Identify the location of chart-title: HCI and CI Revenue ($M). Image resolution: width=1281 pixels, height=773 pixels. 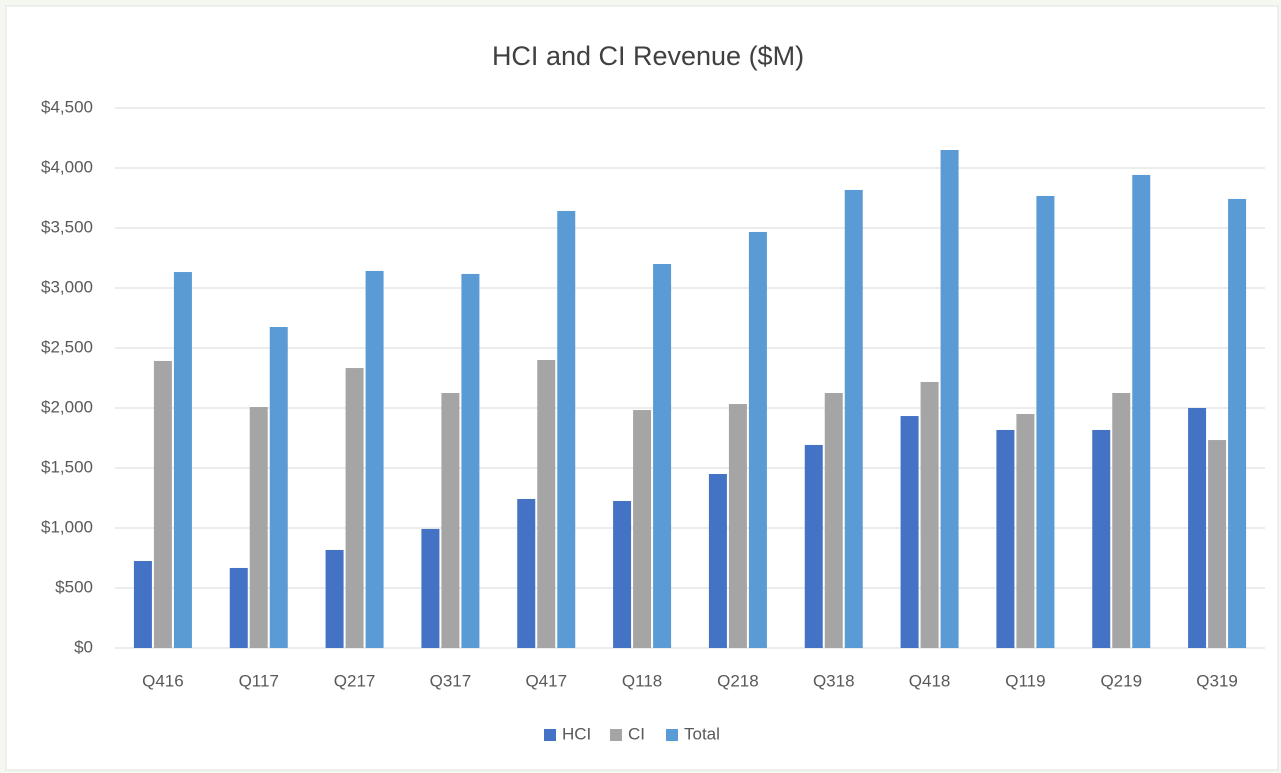
(648, 56).